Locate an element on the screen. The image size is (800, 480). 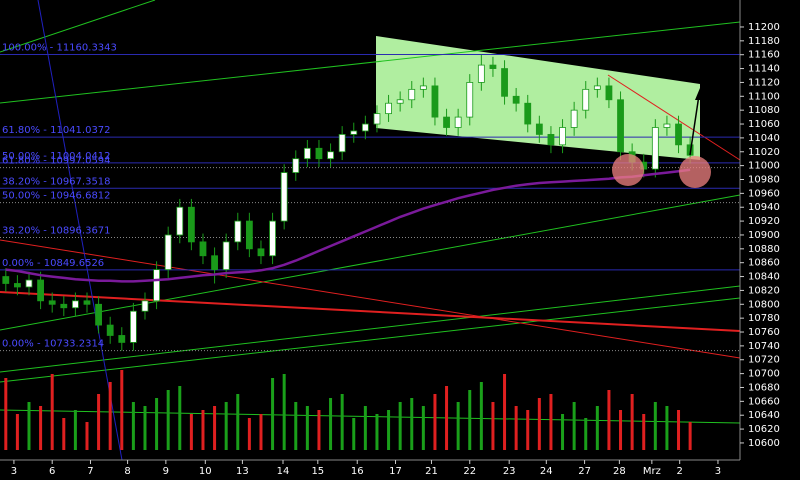
x-tick-label: 23 is located at coordinates (509, 471).